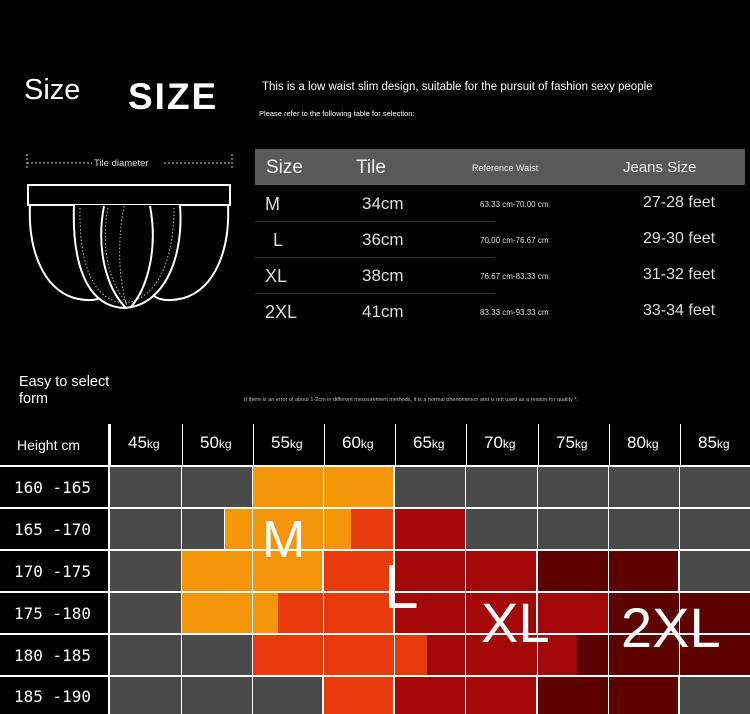  Describe the element at coordinates (383, 275) in the screenshot. I see `size-cell-tile: 38cm` at that location.